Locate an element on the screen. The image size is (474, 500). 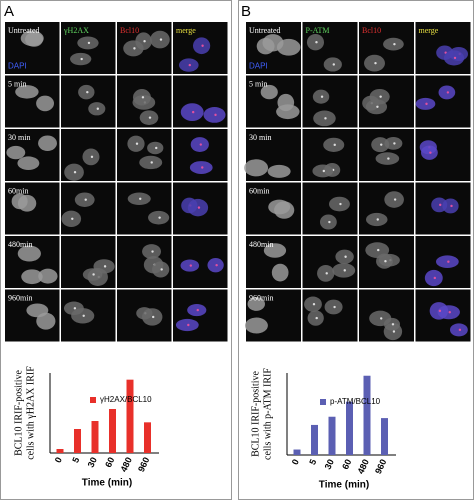
panel-letter: B is located at coordinates (246, 11).